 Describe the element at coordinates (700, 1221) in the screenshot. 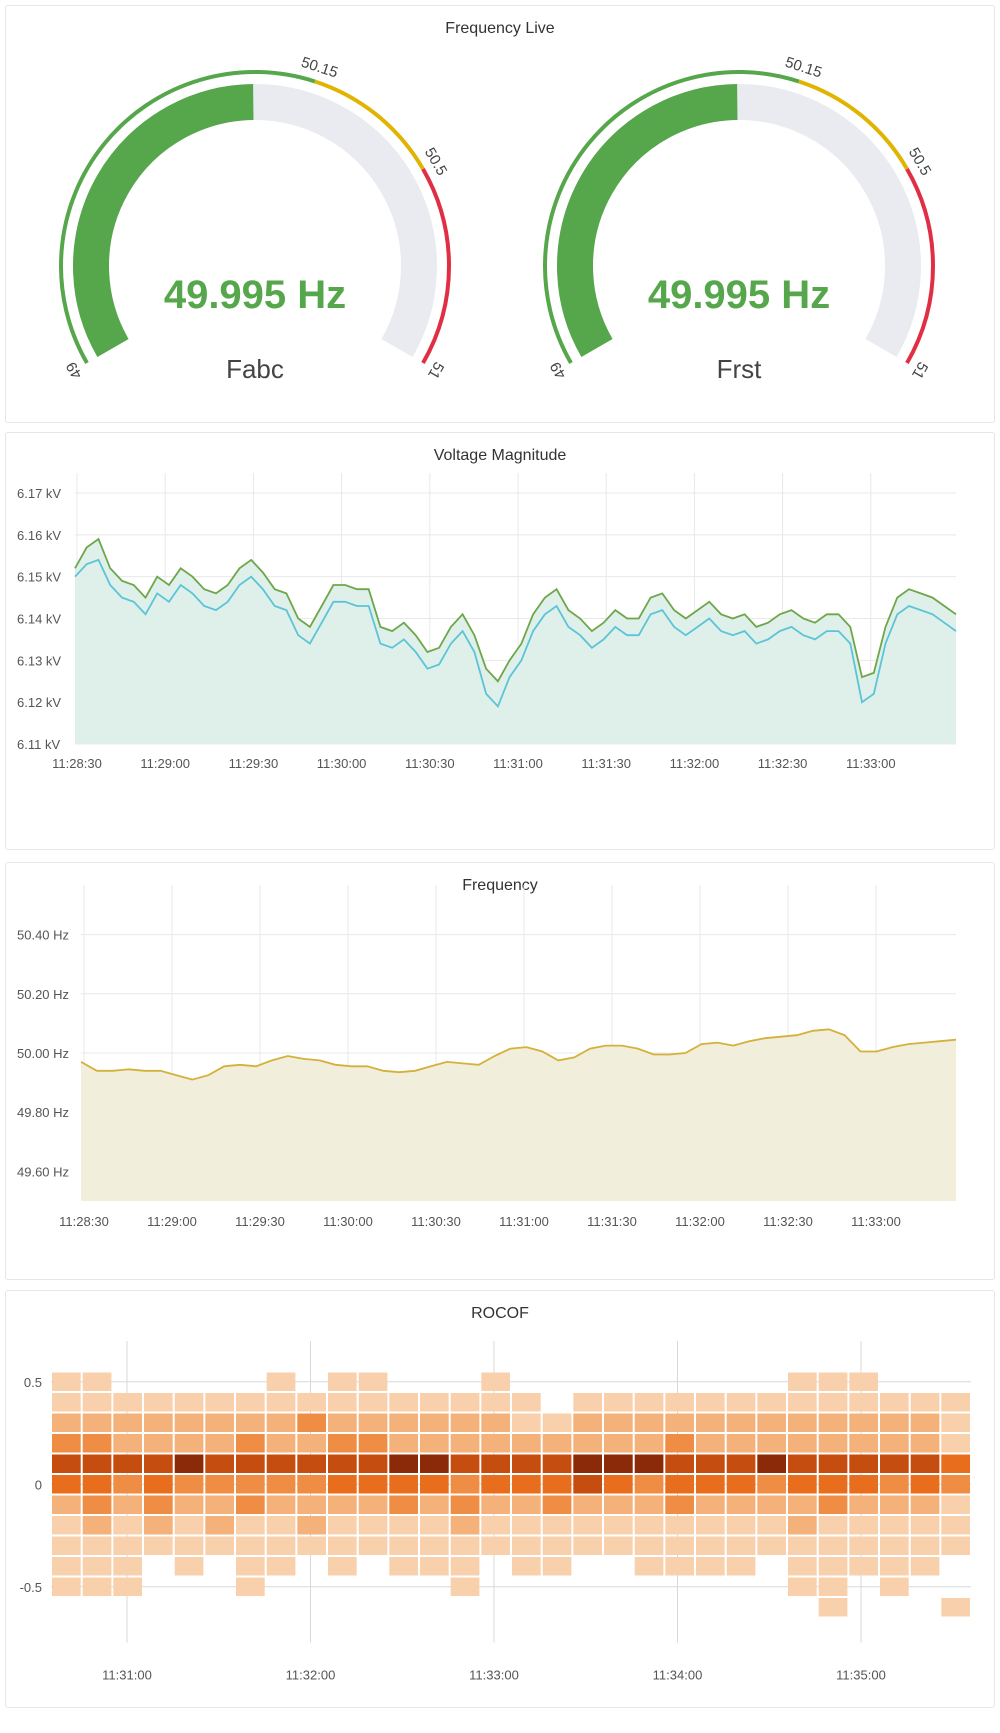

I see `x-tick-label: 11:32:00` at that location.